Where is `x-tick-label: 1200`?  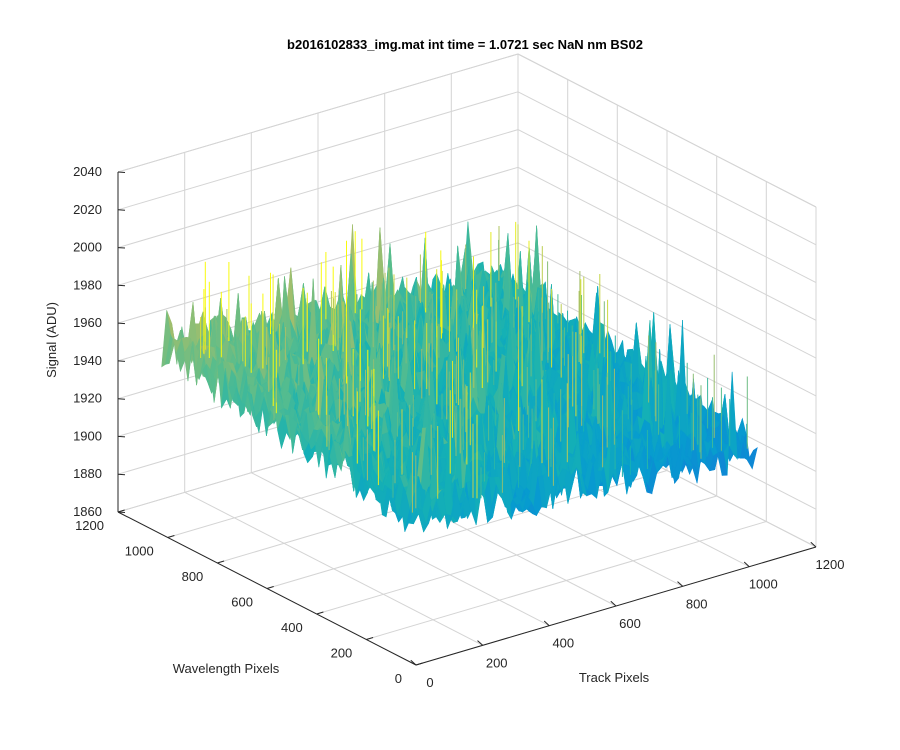
x-tick-label: 1200 is located at coordinates (830, 564).